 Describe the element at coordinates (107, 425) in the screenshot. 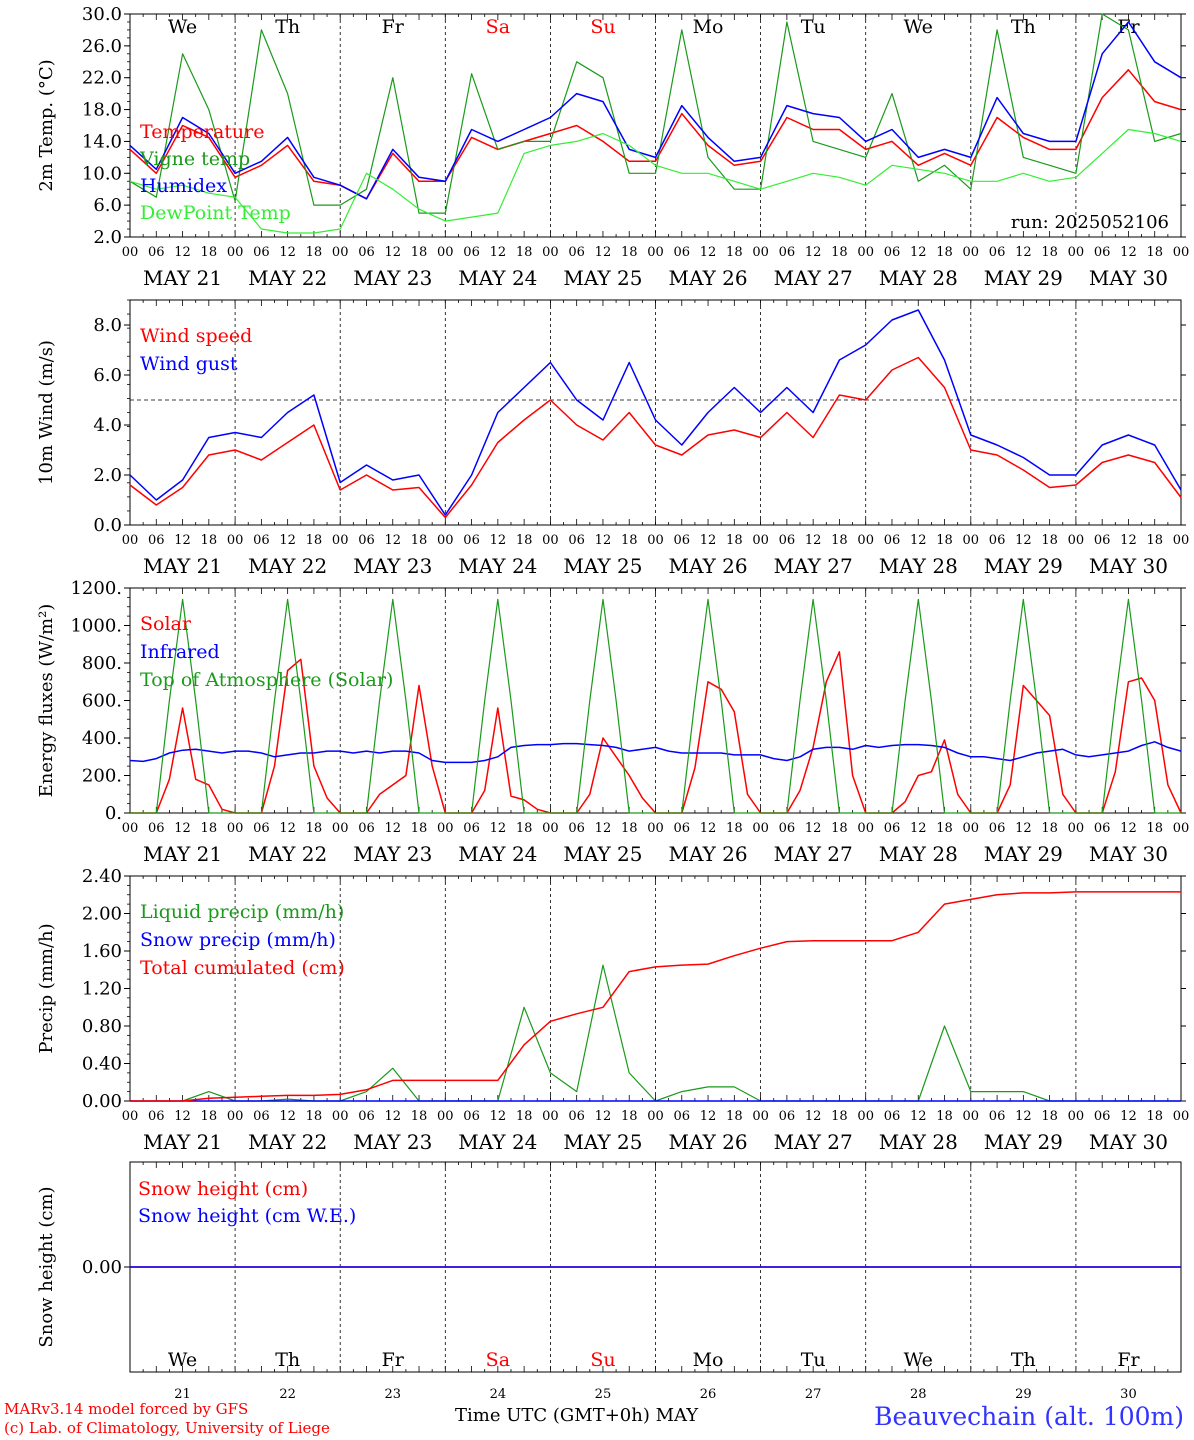

I see `y-tick-label: 4.0` at that location.